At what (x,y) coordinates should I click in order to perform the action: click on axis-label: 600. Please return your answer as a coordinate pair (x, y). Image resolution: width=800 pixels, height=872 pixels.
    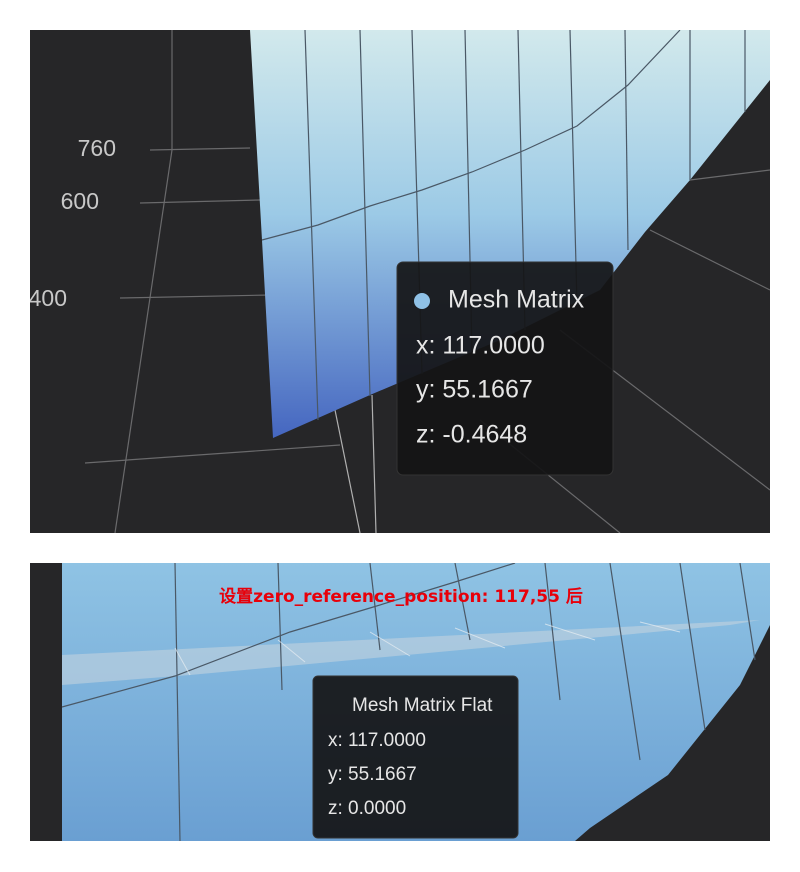
    Looking at the image, I should click on (80, 201).